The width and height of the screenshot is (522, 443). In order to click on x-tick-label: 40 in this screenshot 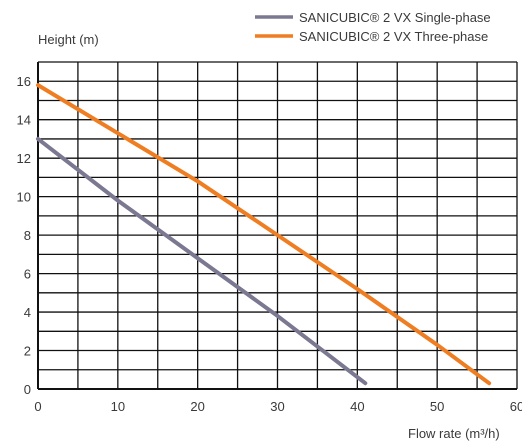, I will do `click(357, 406)`.